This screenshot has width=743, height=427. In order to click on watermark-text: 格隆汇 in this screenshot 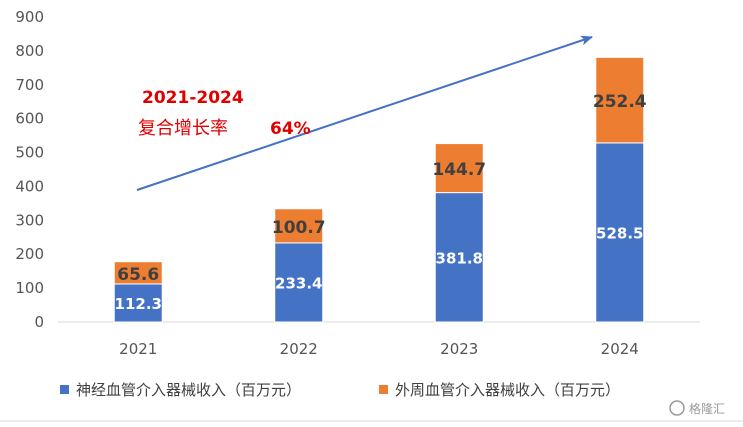, I will do `click(707, 408)`.